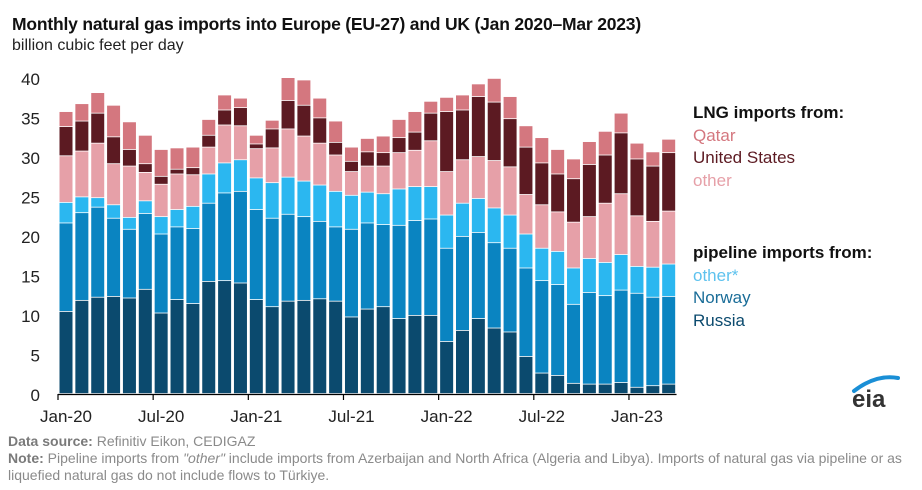 The height and width of the screenshot is (490, 922). I want to click on x-tick-label: Jan-23, so click(637, 416).